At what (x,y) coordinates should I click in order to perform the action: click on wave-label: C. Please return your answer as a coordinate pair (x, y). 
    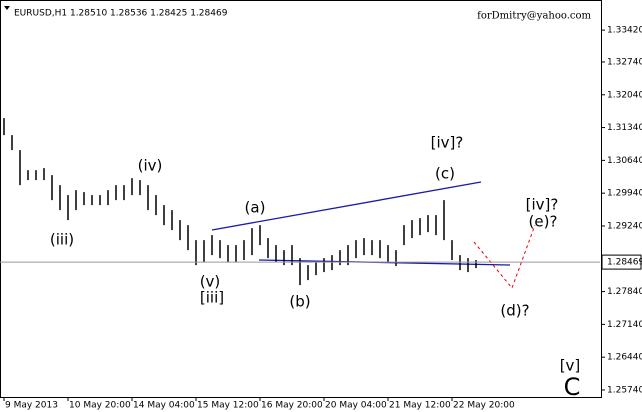
    Looking at the image, I should click on (572, 387).